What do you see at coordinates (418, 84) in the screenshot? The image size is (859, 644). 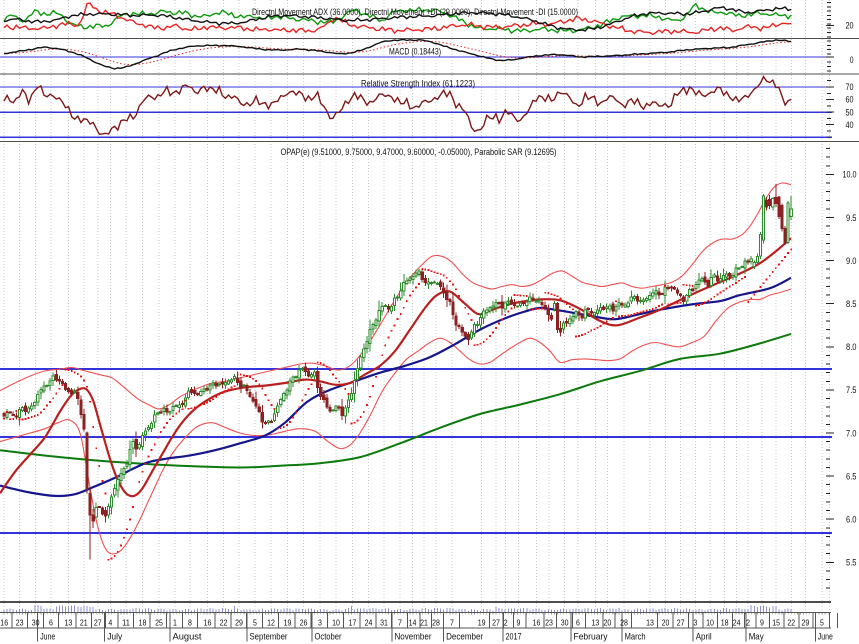 I see `svg-text:Relative Strength Index (61.12: Relative Strength Index (61.1223)` at bounding box center [418, 84].